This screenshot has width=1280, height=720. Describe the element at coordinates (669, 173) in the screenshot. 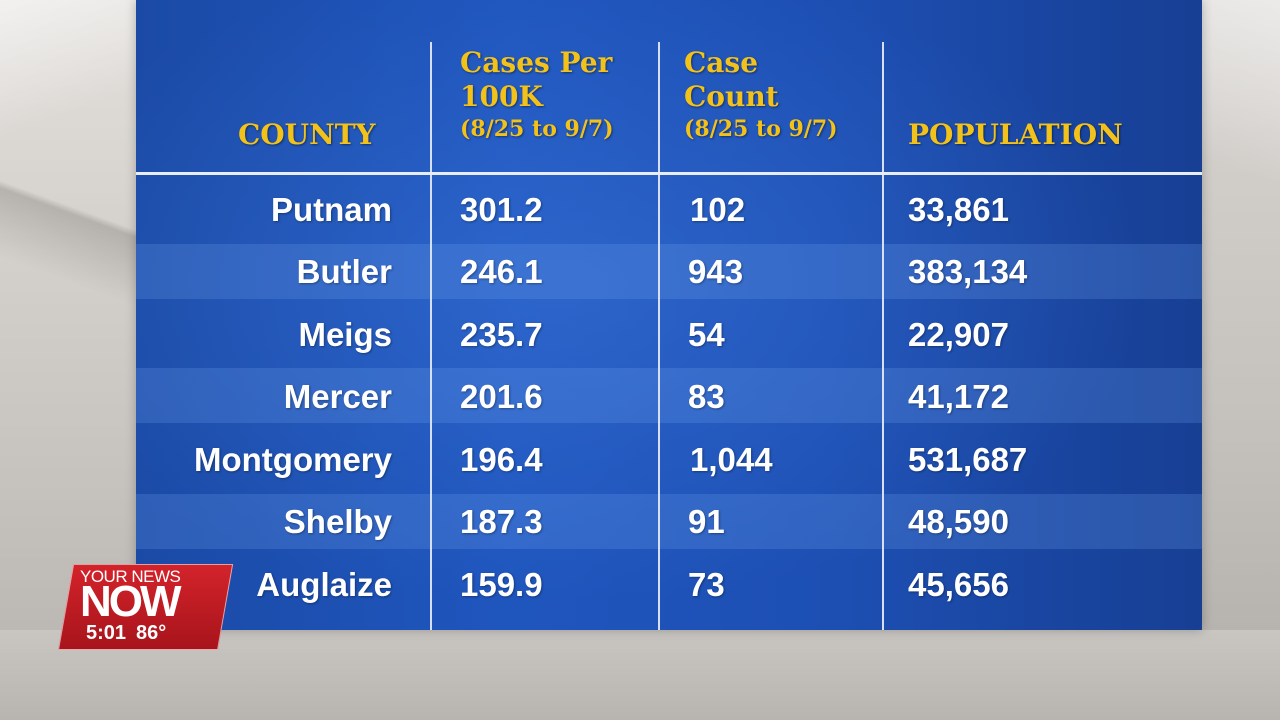

I see `header-rule` at that location.